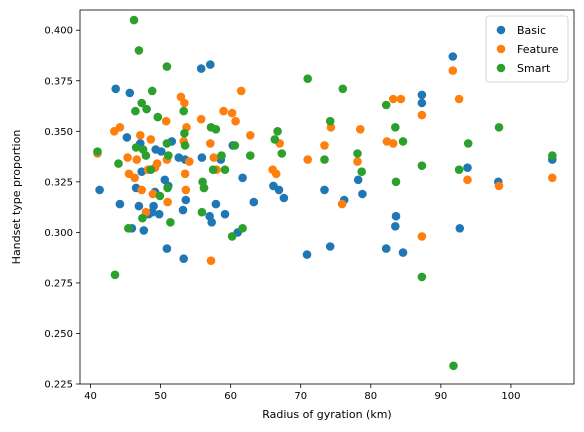 This screenshot has width=584, height=432. Describe the element at coordinates (538, 49) in the screenshot. I see `legend-label: Feature` at that location.